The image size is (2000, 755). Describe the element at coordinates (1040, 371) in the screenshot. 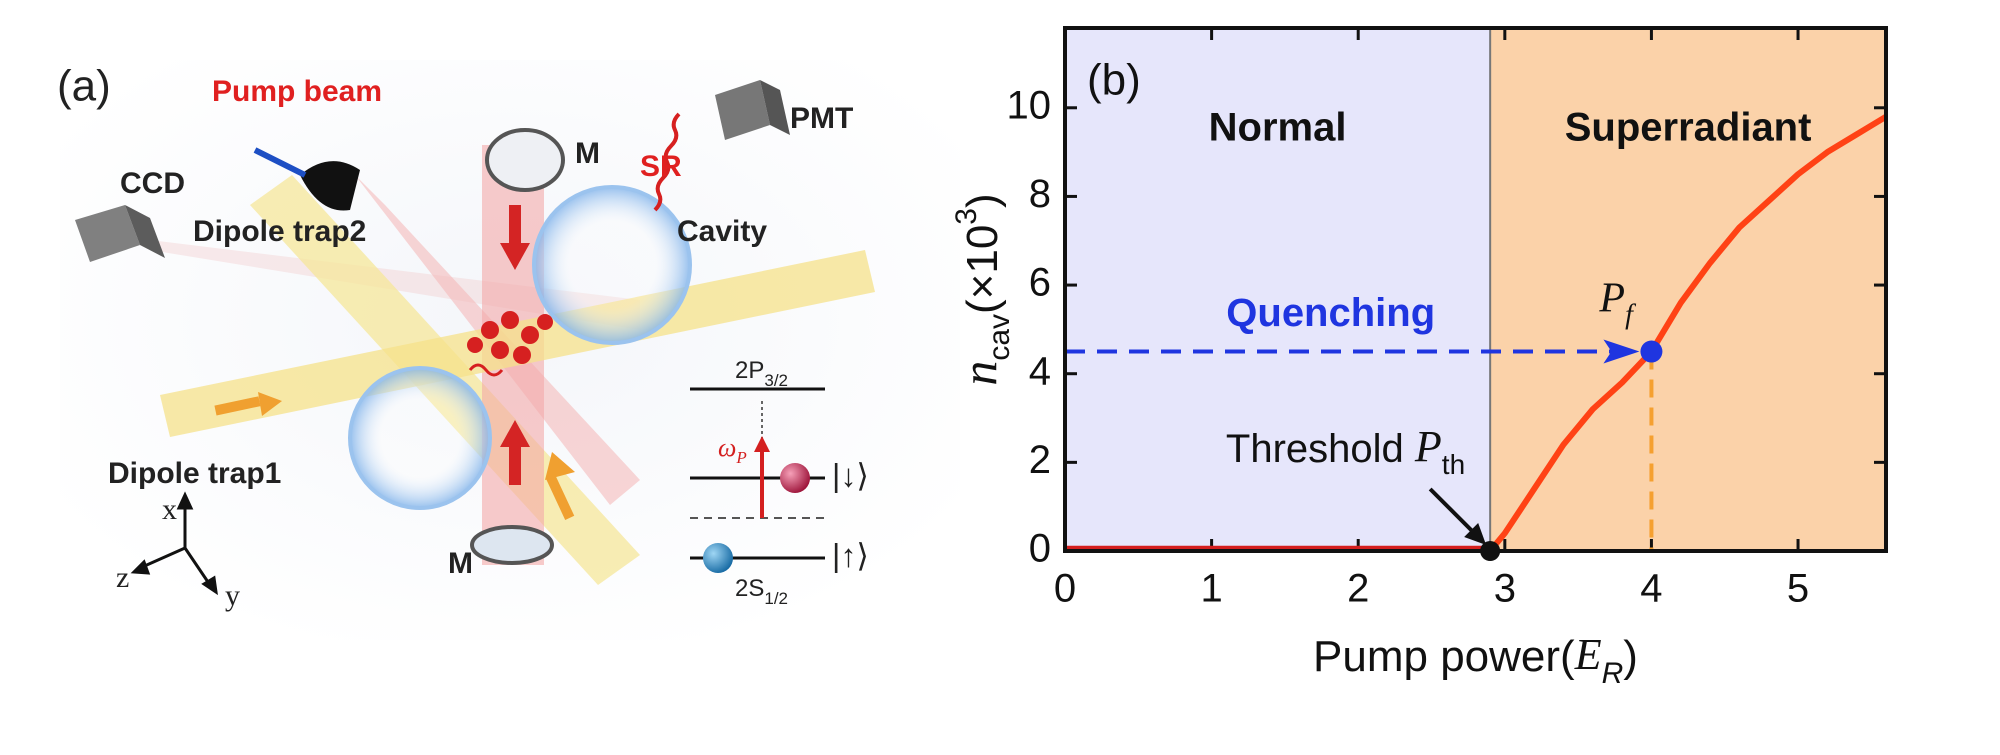

I see `y-tick-label: 4` at that location.